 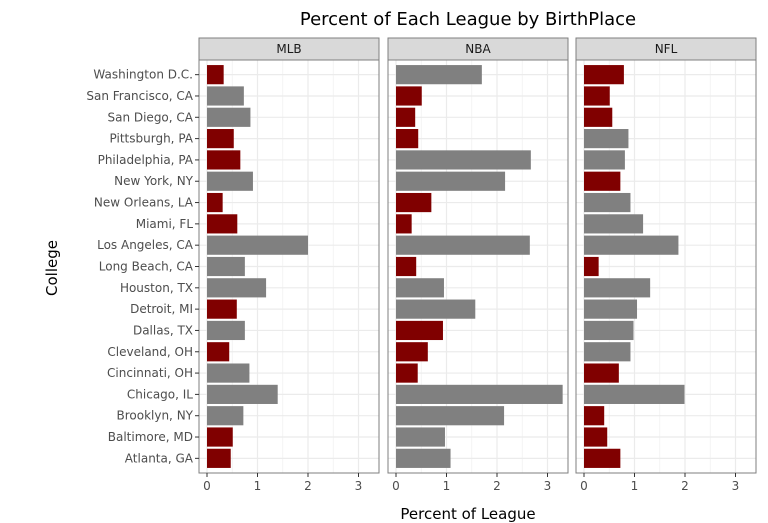 I want to click on bar-mlb-baltimore-md, so click(x=220, y=437).